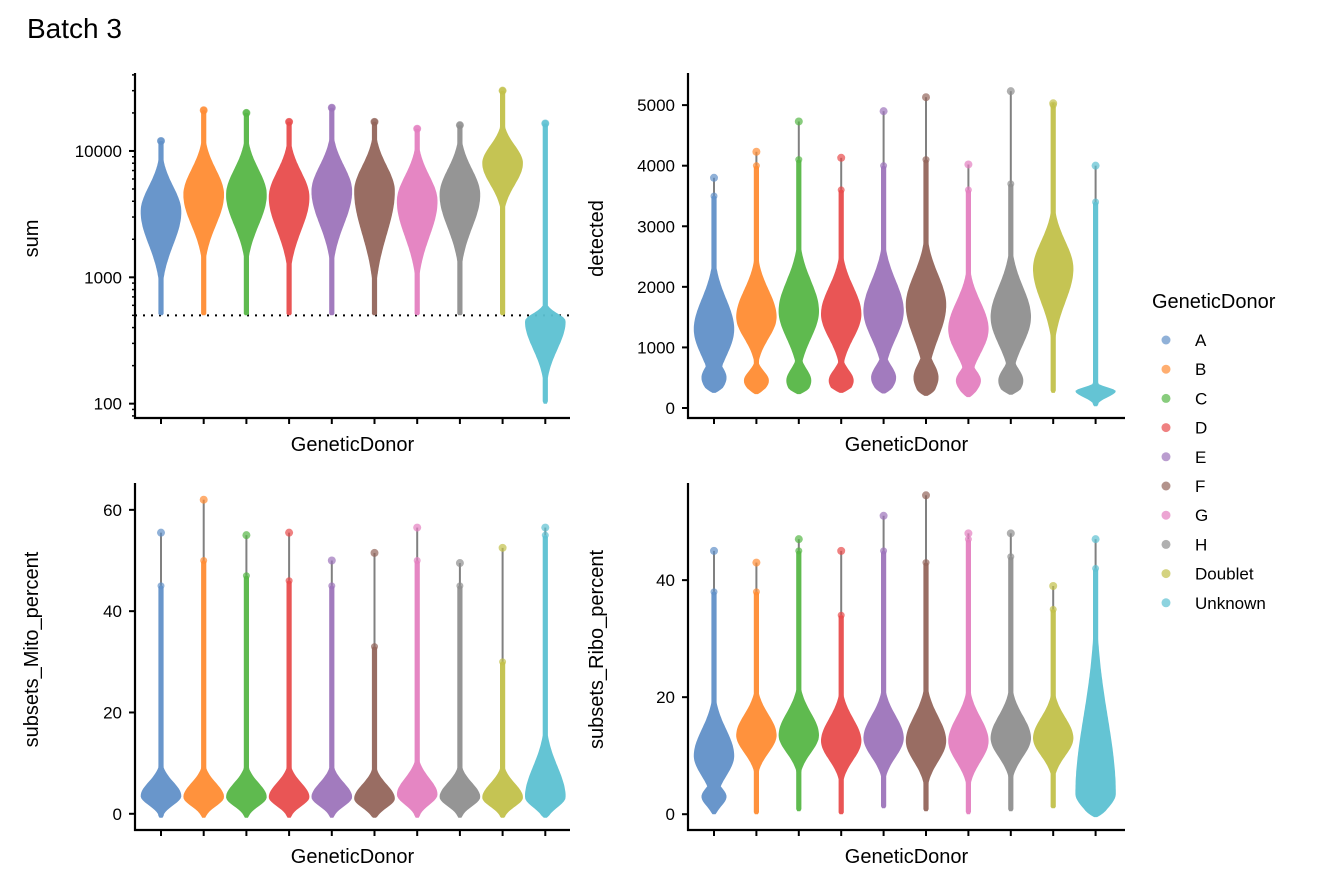 This screenshot has width=1344, height=895. Describe the element at coordinates (670, 814) in the screenshot. I see `y-tick-label: 0` at that location.